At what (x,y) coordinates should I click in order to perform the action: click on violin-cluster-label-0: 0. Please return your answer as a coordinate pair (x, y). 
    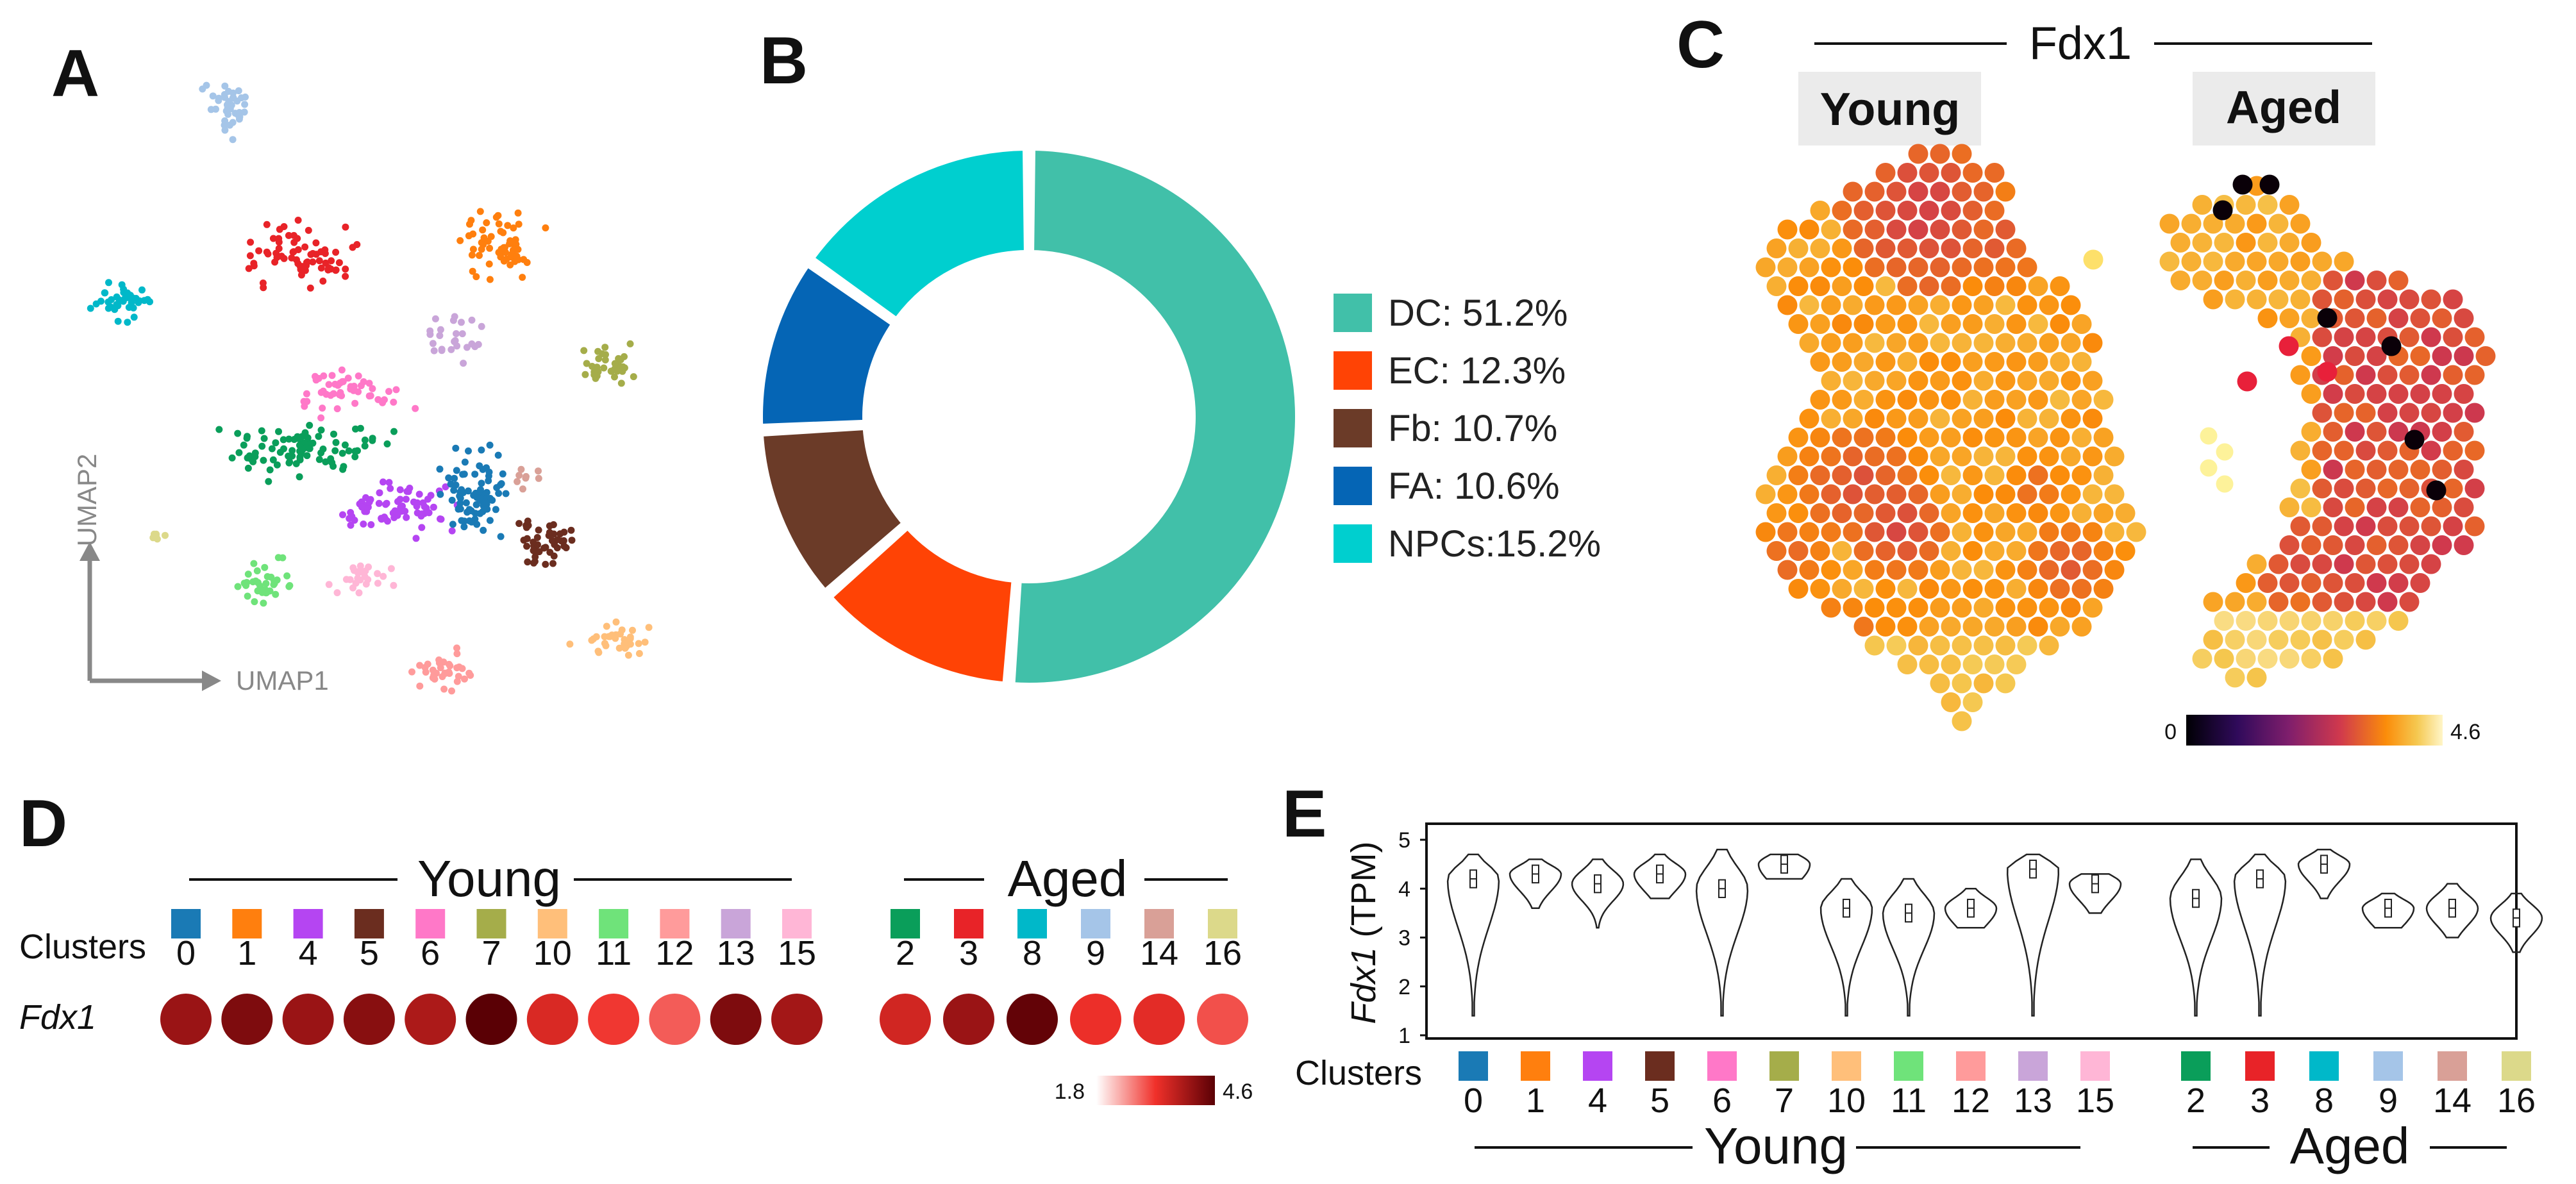
    Looking at the image, I should click on (1473, 1100).